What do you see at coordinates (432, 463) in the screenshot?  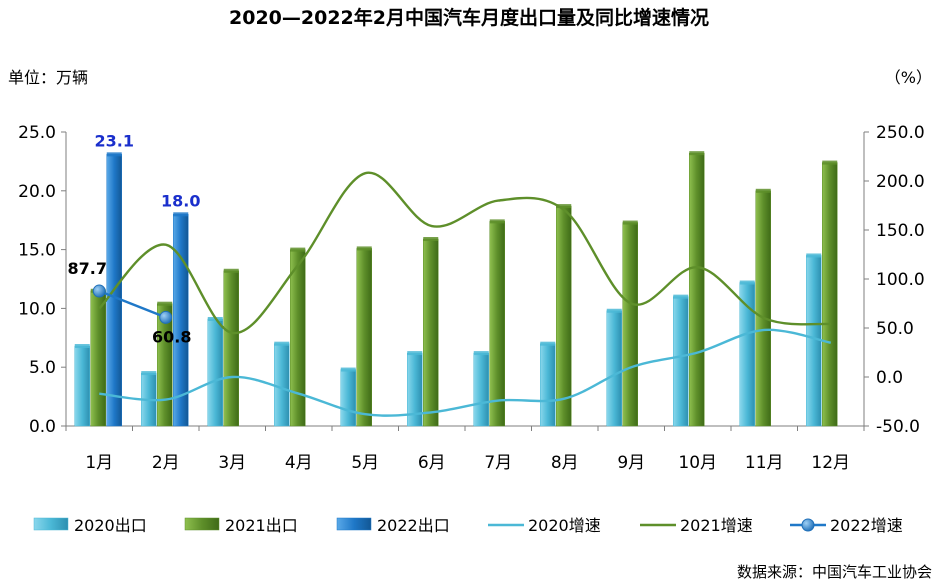 I see `x-tick-label: 6月` at bounding box center [432, 463].